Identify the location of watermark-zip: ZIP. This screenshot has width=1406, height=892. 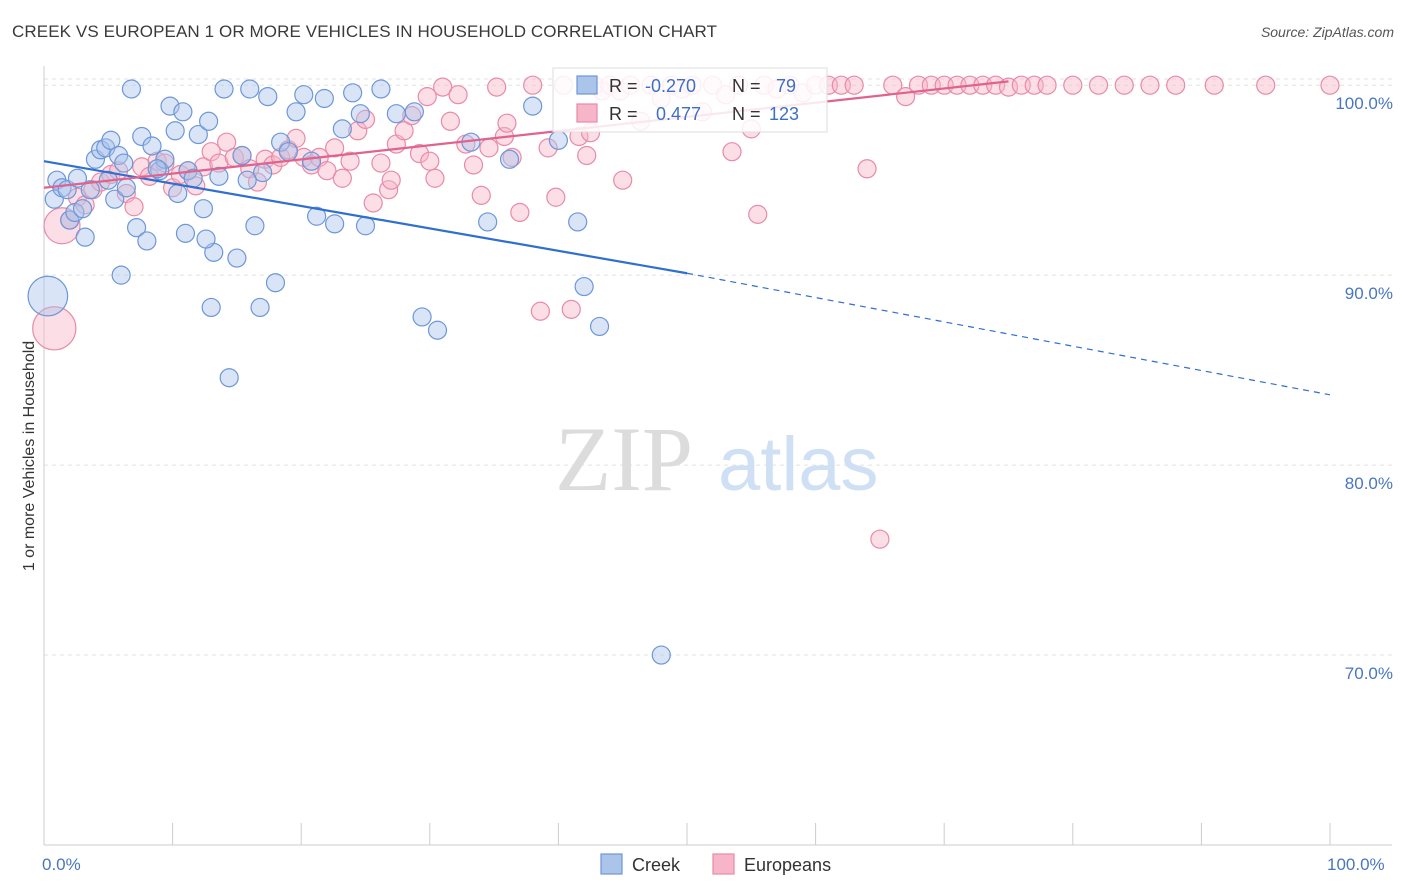
(624, 459).